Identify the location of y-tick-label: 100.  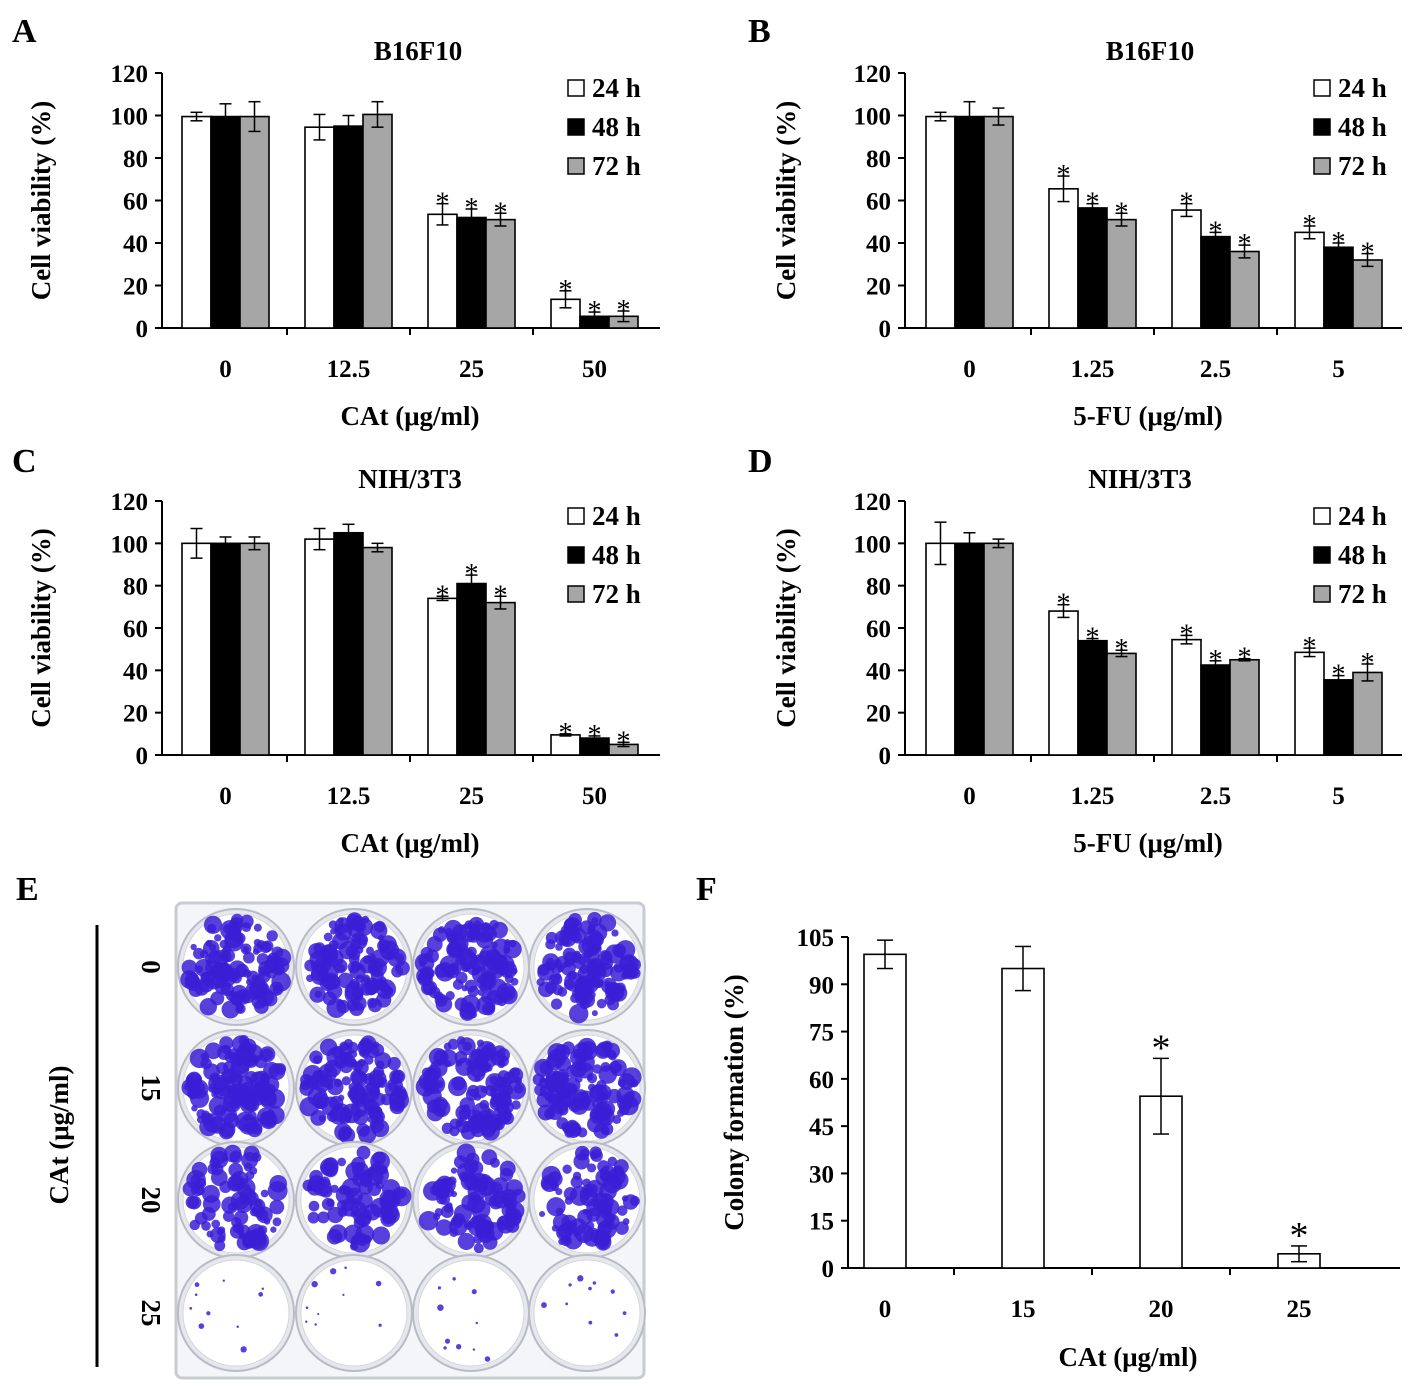
(873, 544).